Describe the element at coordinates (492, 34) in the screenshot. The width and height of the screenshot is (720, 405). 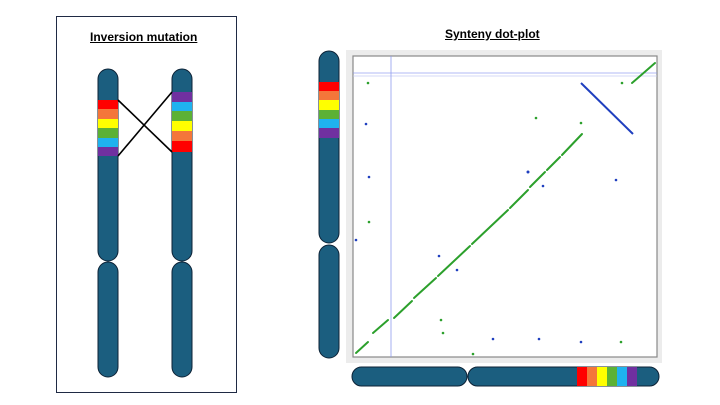
I see `dotplot-title: Synteny dot-plot` at that location.